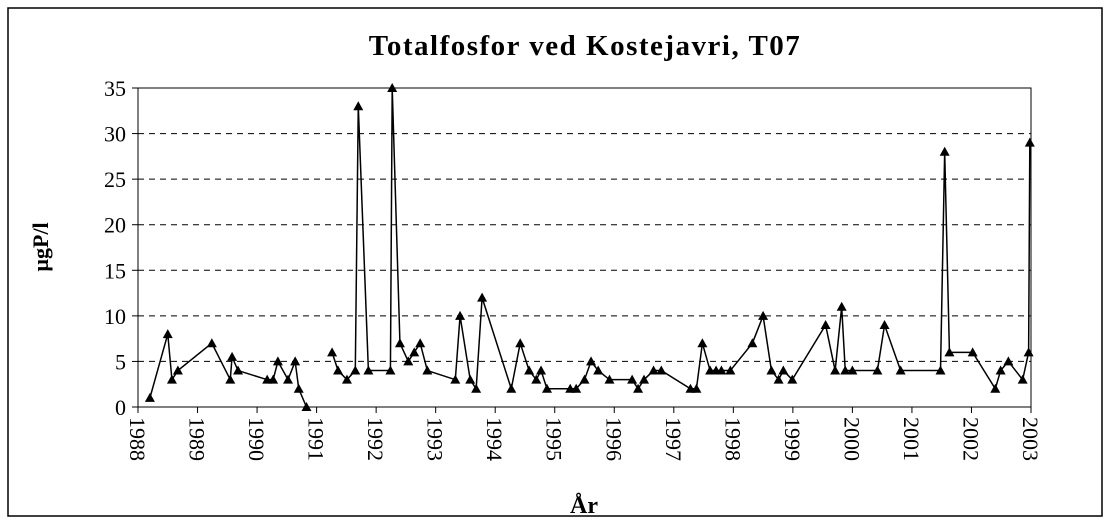  Describe the element at coordinates (554, 439) in the screenshot. I see `x-tick-label: 1995` at that location.